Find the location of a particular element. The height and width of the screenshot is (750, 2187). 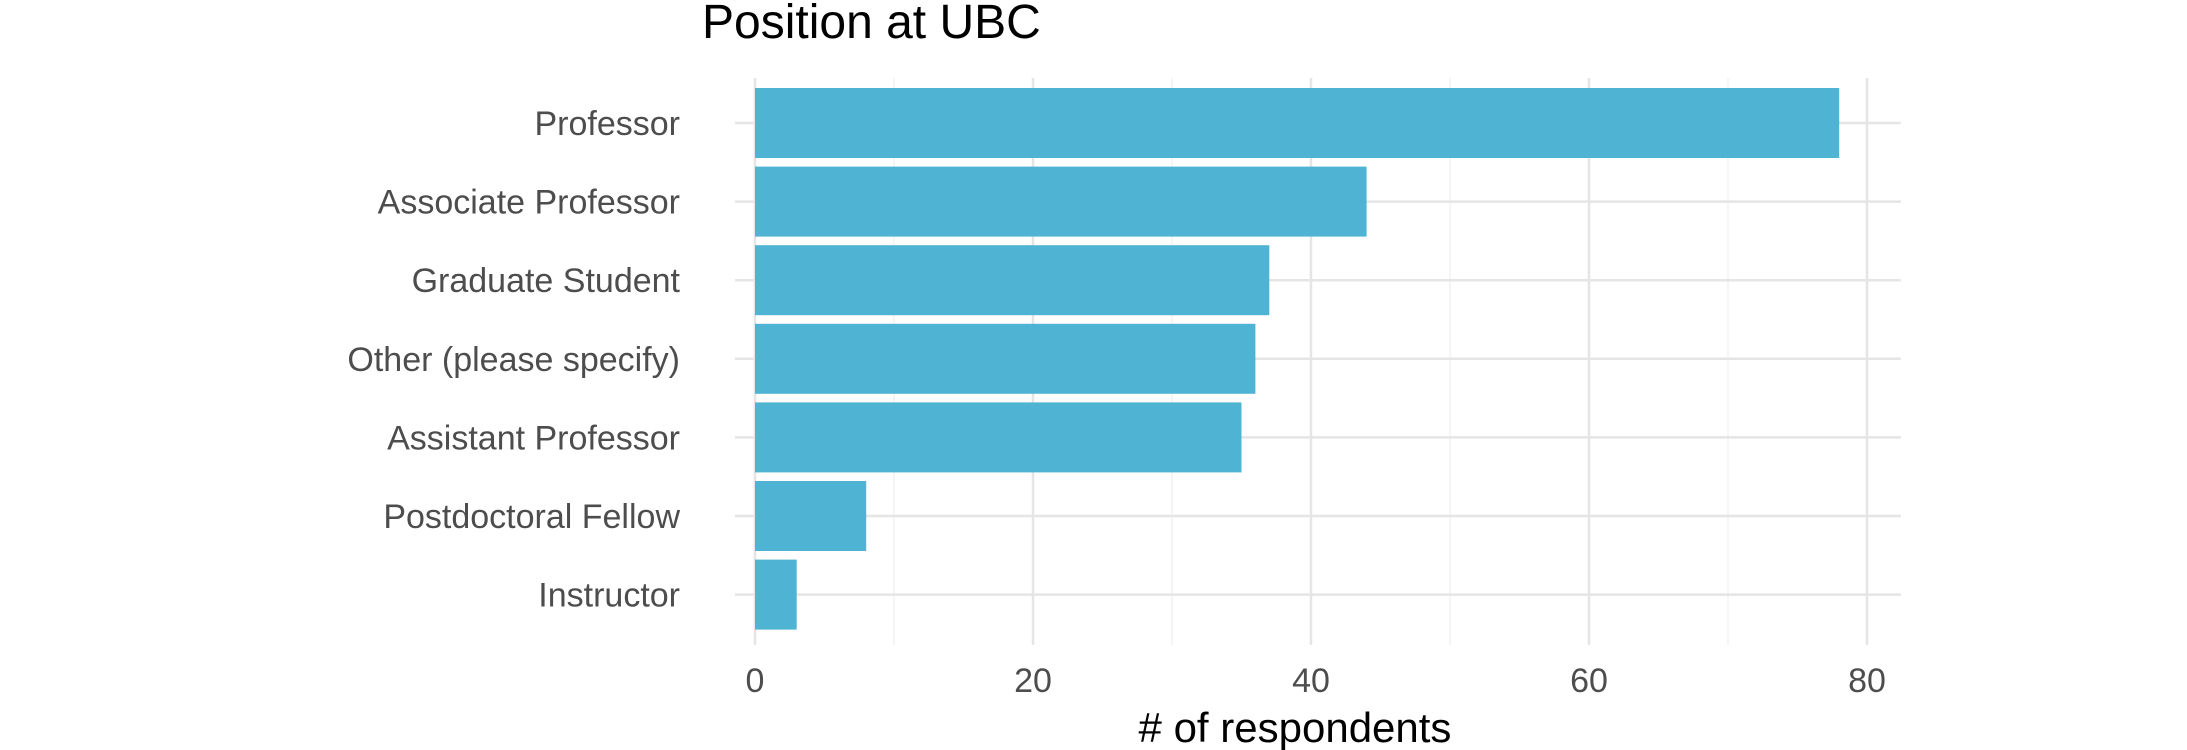

x-tick-label: 60 is located at coordinates (1589, 681).